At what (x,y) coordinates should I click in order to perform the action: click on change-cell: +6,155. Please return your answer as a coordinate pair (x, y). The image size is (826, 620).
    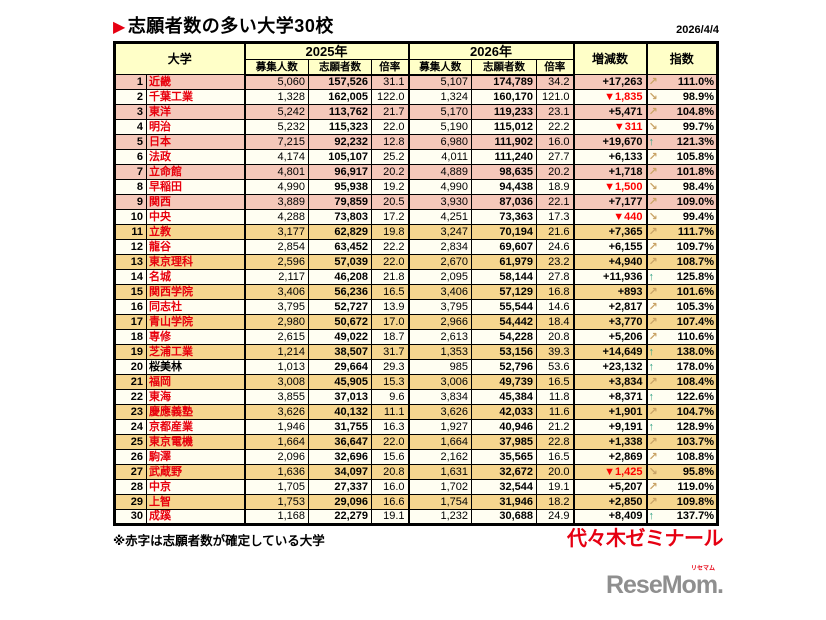
    Looking at the image, I should click on (610, 247).